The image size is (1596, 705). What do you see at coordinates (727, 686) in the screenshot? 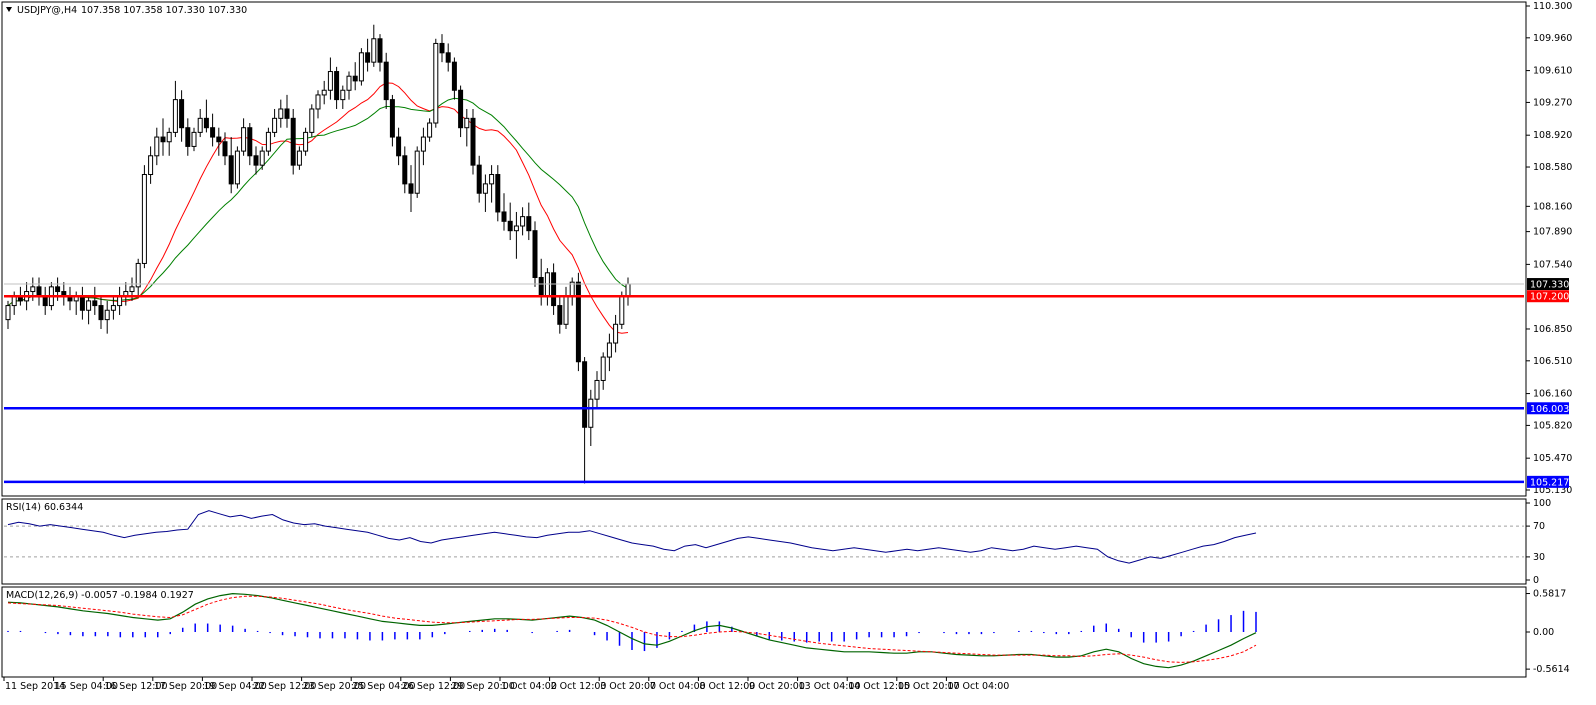
I see `time-tick-label: 8 Oct 12:00` at bounding box center [727, 686].